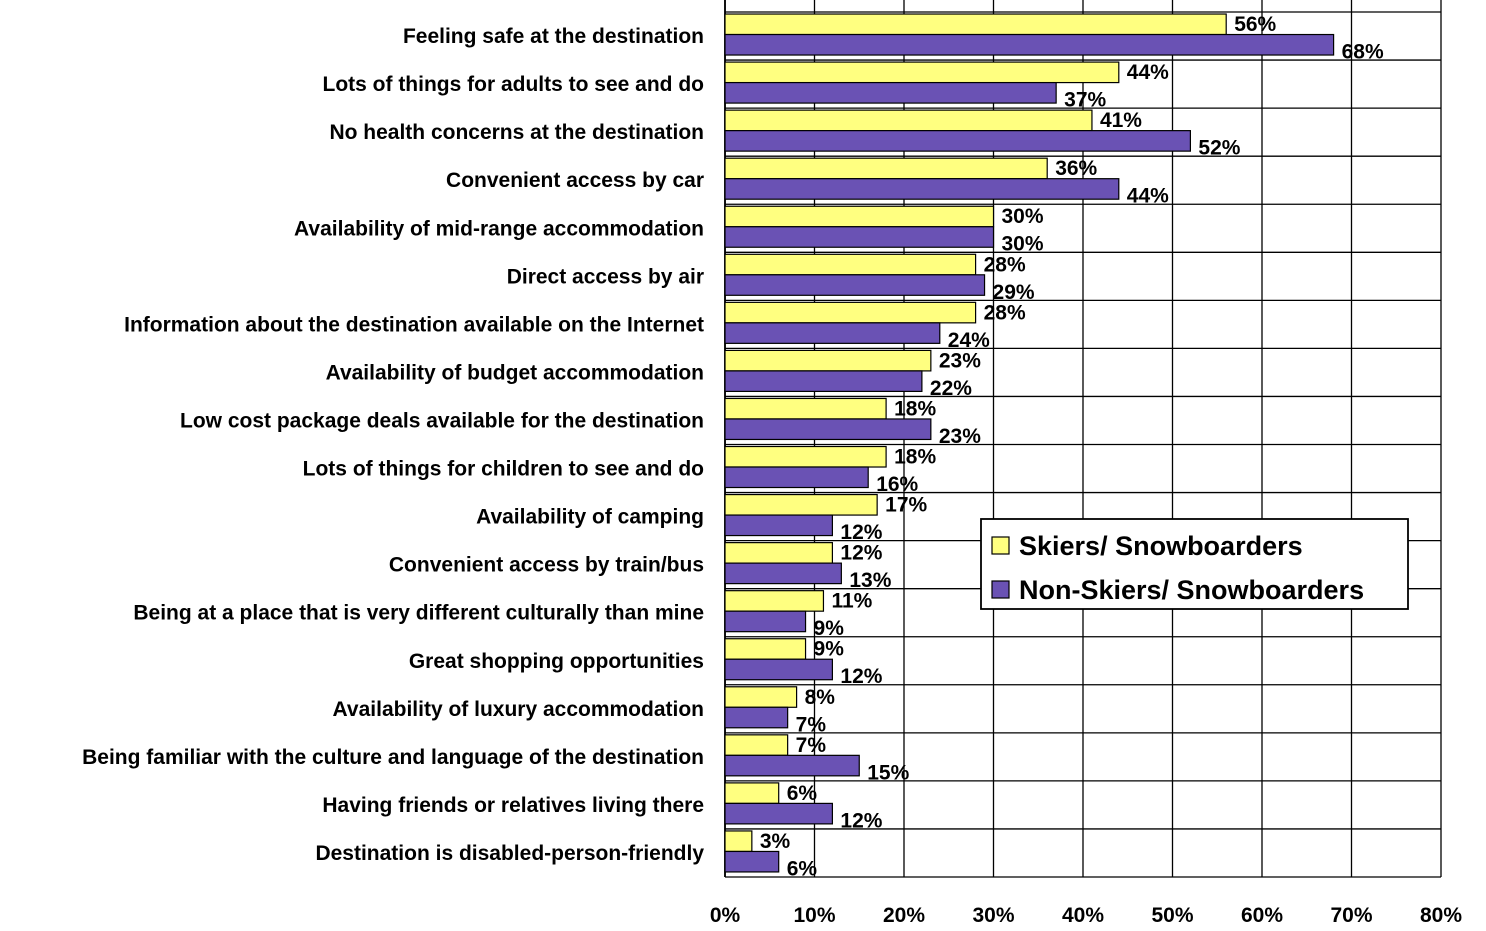 The image size is (1486, 931). What do you see at coordinates (906, 505) in the screenshot?
I see `data-label-skiers: 17%` at bounding box center [906, 505].